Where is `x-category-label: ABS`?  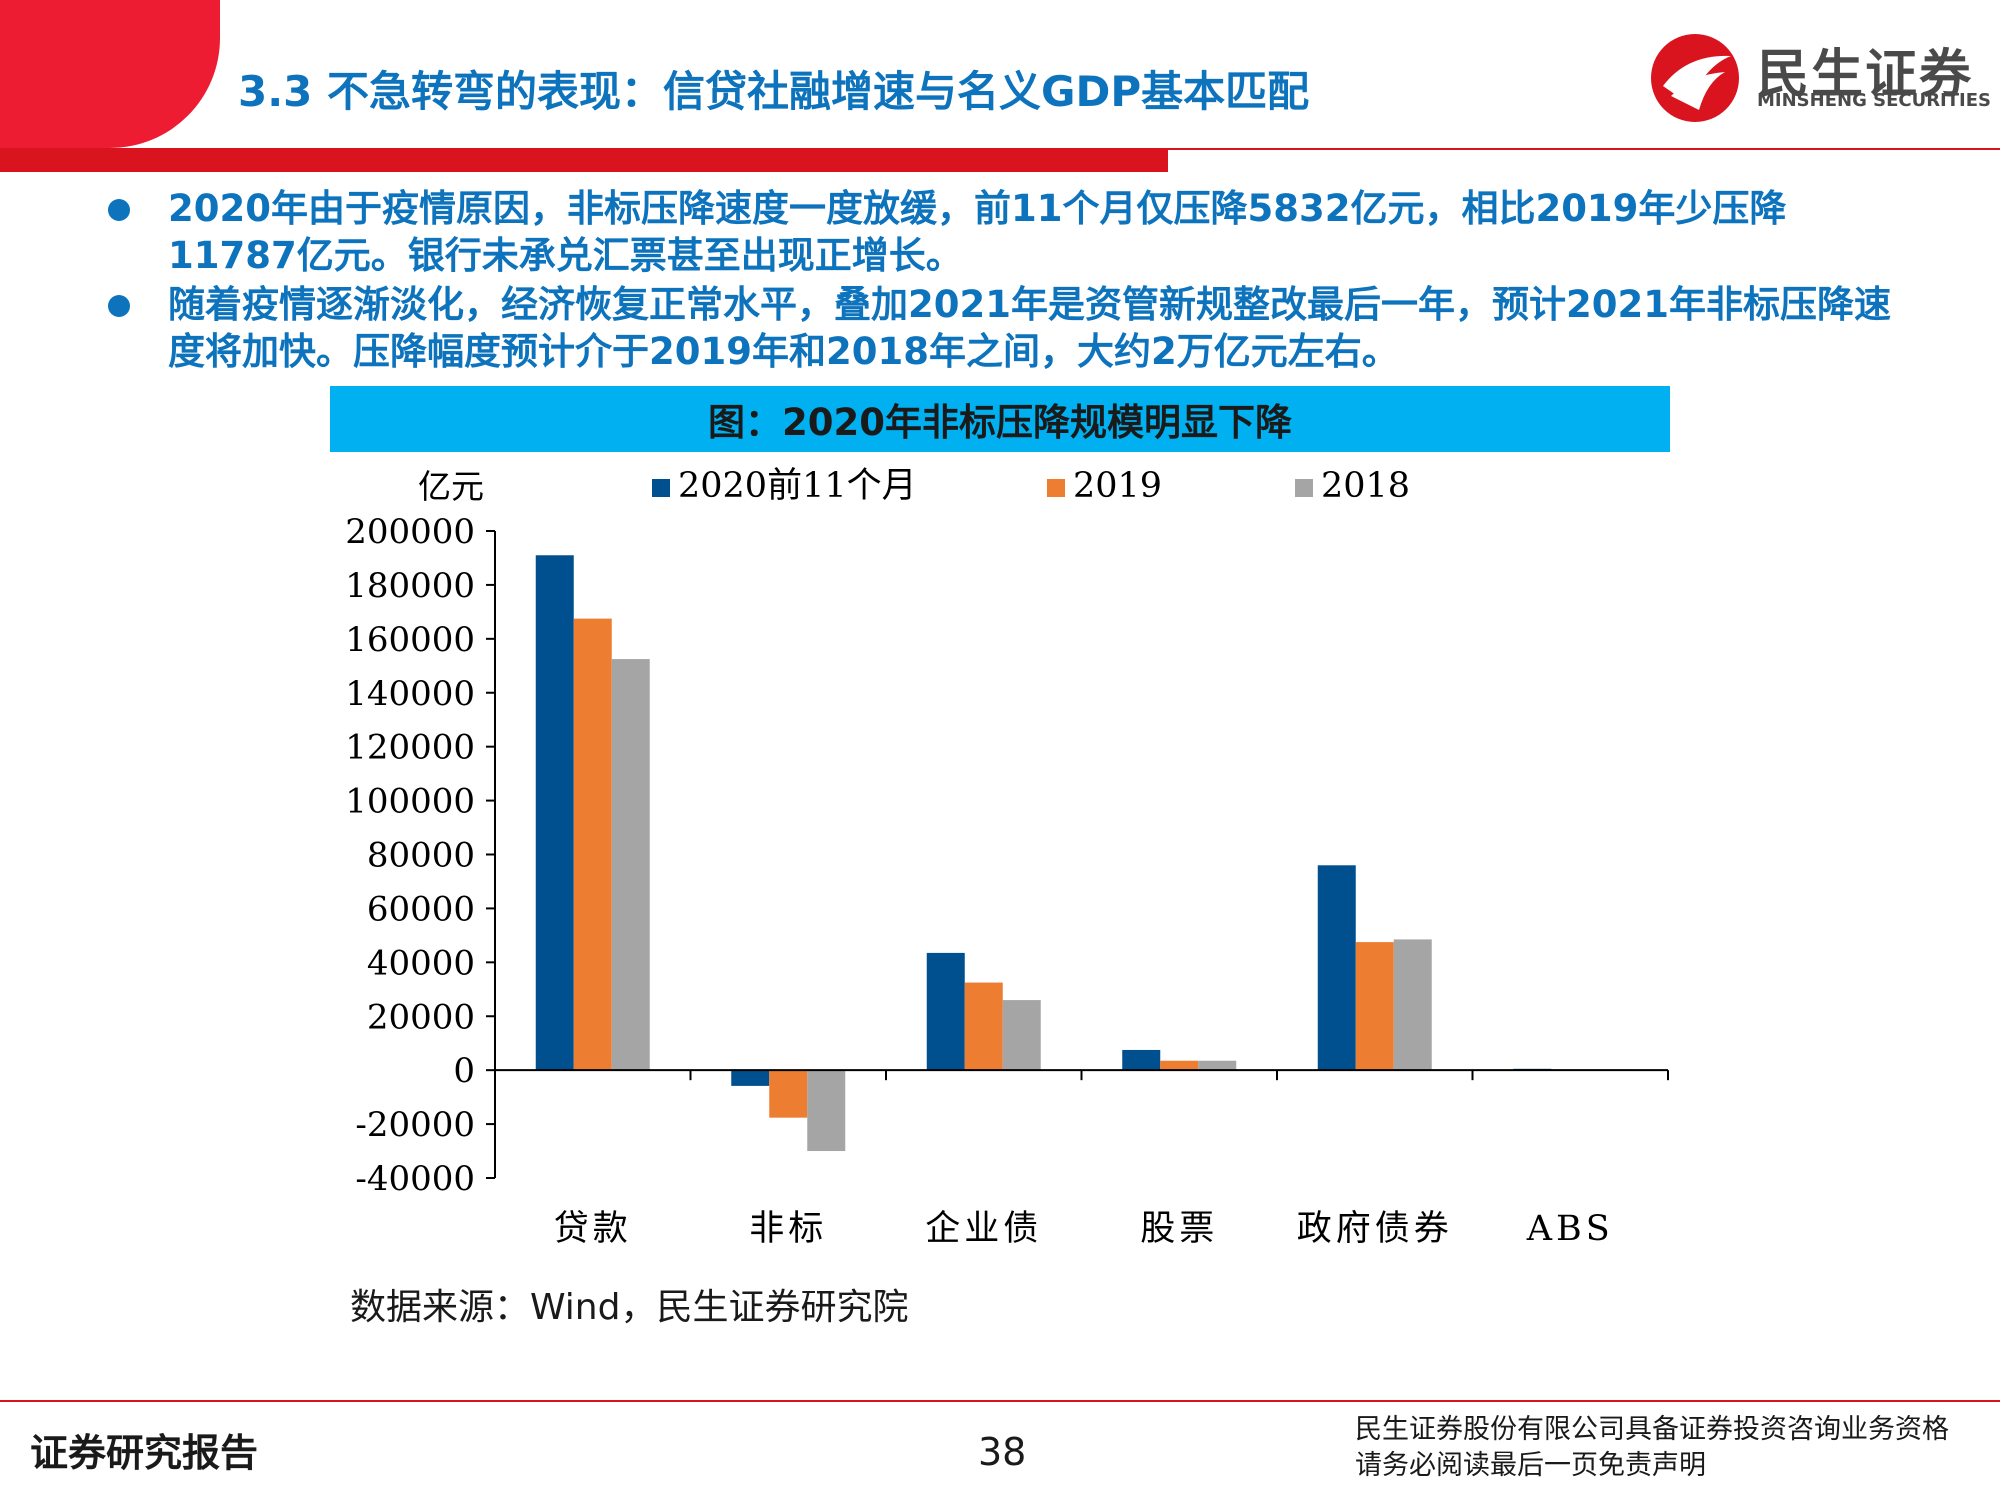 x-category-label: ABS is located at coordinates (1570, 1229).